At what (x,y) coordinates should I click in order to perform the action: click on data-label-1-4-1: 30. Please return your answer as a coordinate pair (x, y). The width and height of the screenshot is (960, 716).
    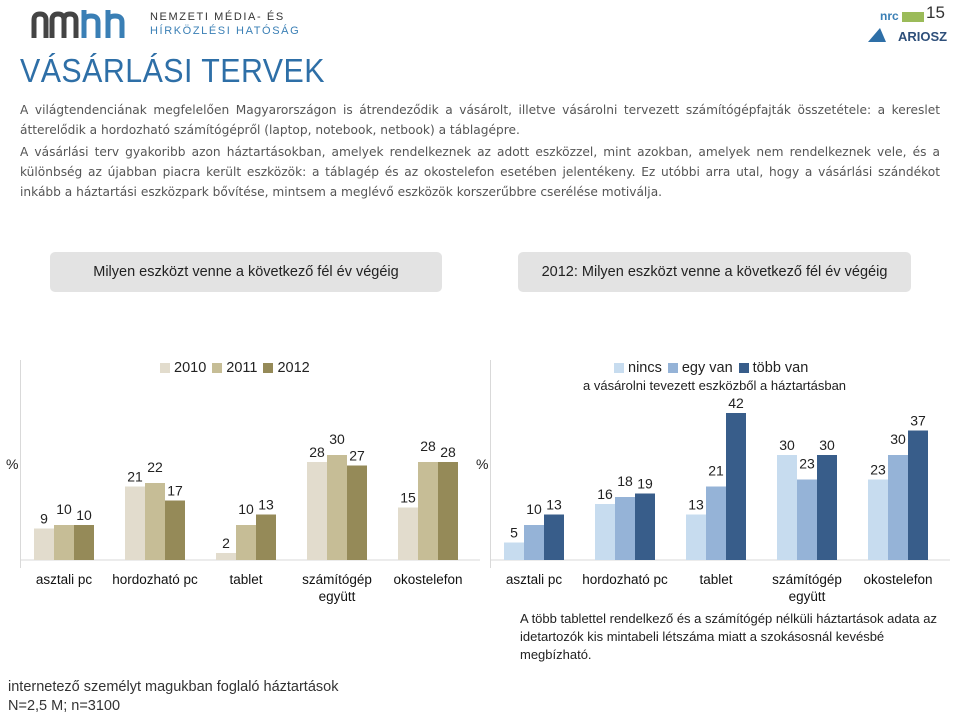
    Looking at the image, I should click on (898, 439).